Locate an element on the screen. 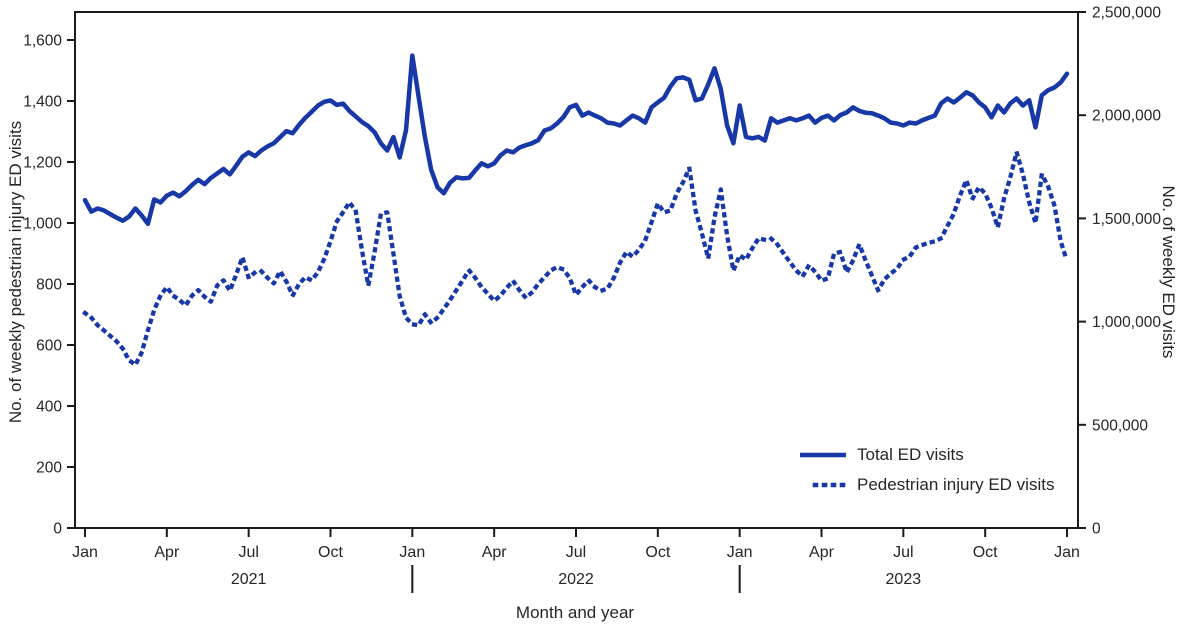 This screenshot has height=634, width=1185. legend-item-pedestrian: Pedestrian injury ED visits is located at coordinates (926, 484).